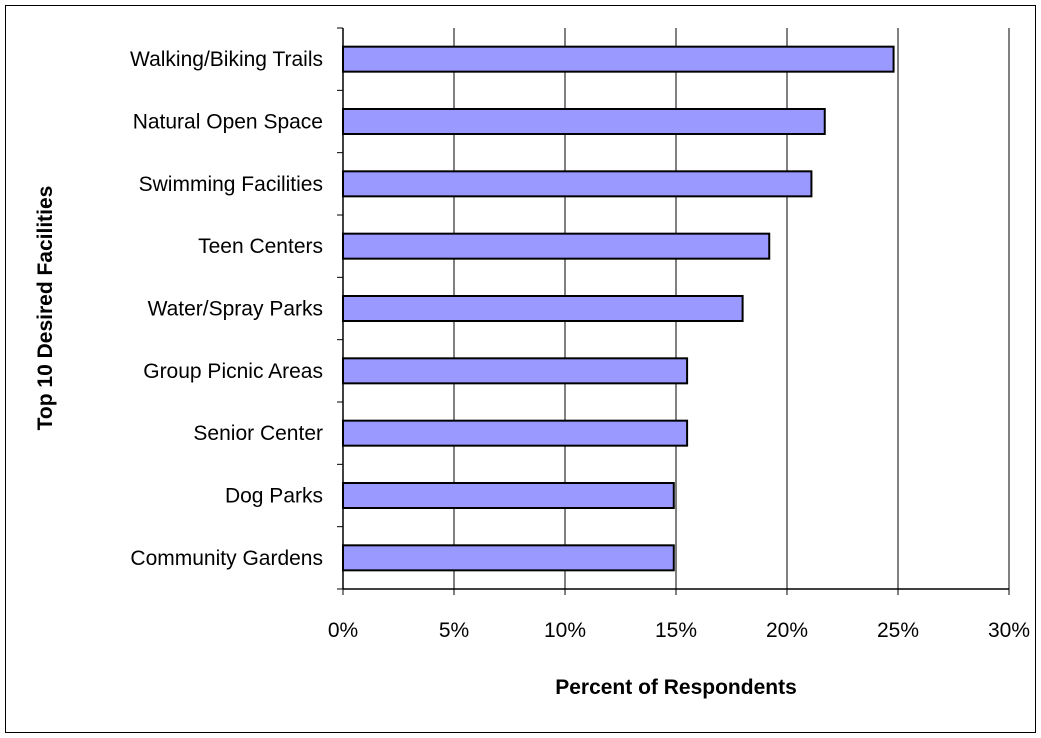  What do you see at coordinates (274, 496) in the screenshot?
I see `category-label: Dog Parks` at bounding box center [274, 496].